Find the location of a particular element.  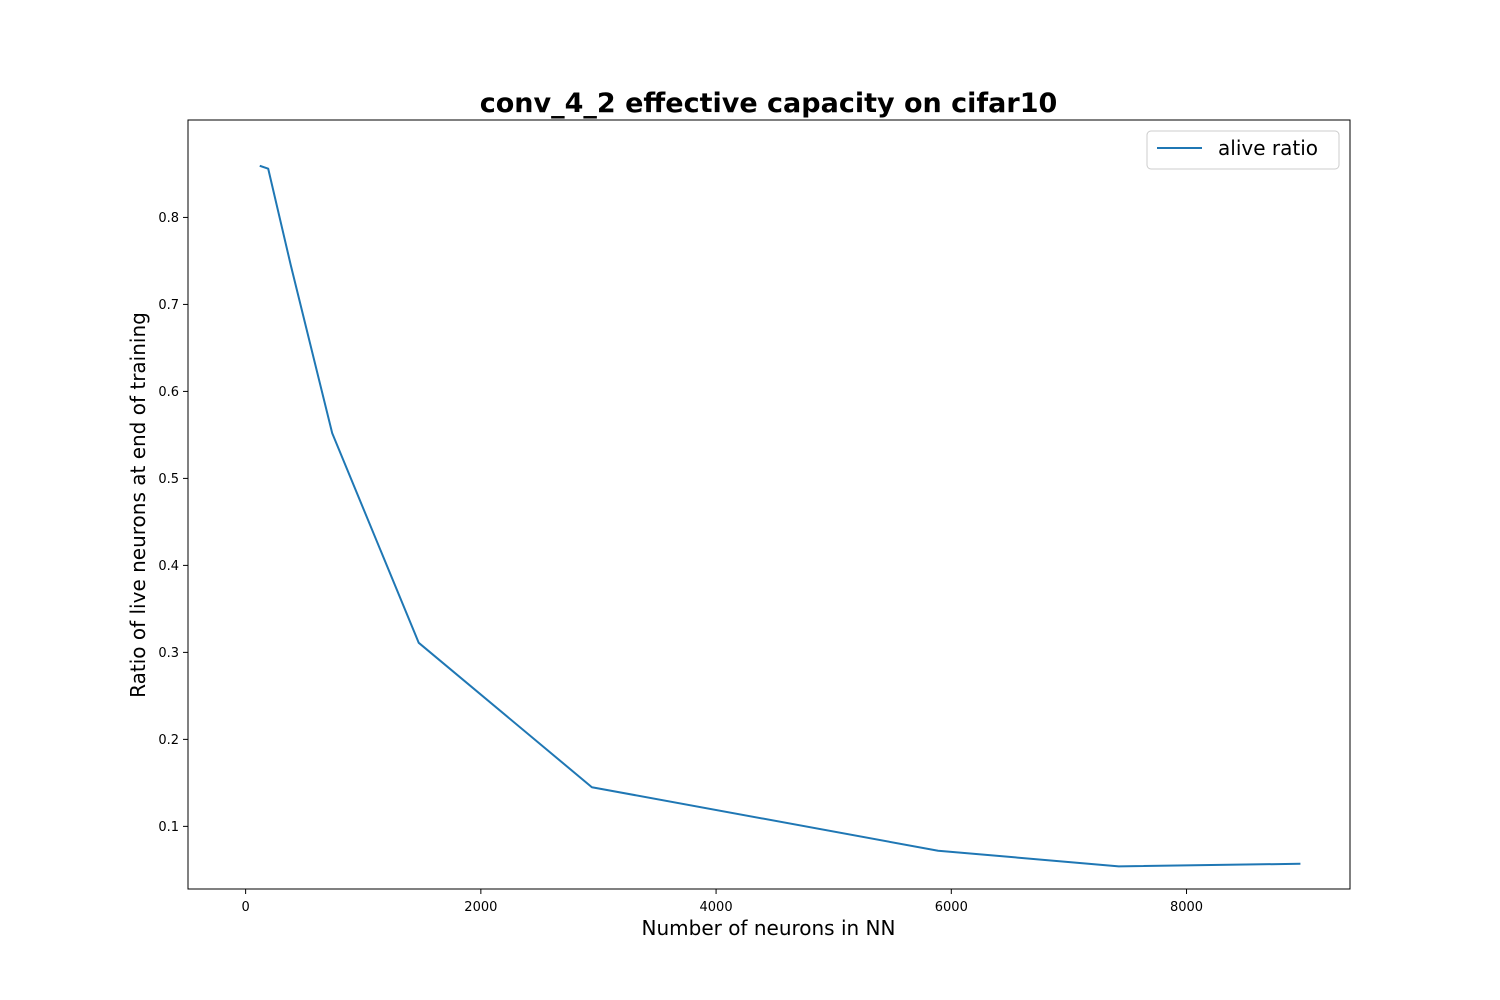

y-tick-label: 0.7 is located at coordinates (168, 305).